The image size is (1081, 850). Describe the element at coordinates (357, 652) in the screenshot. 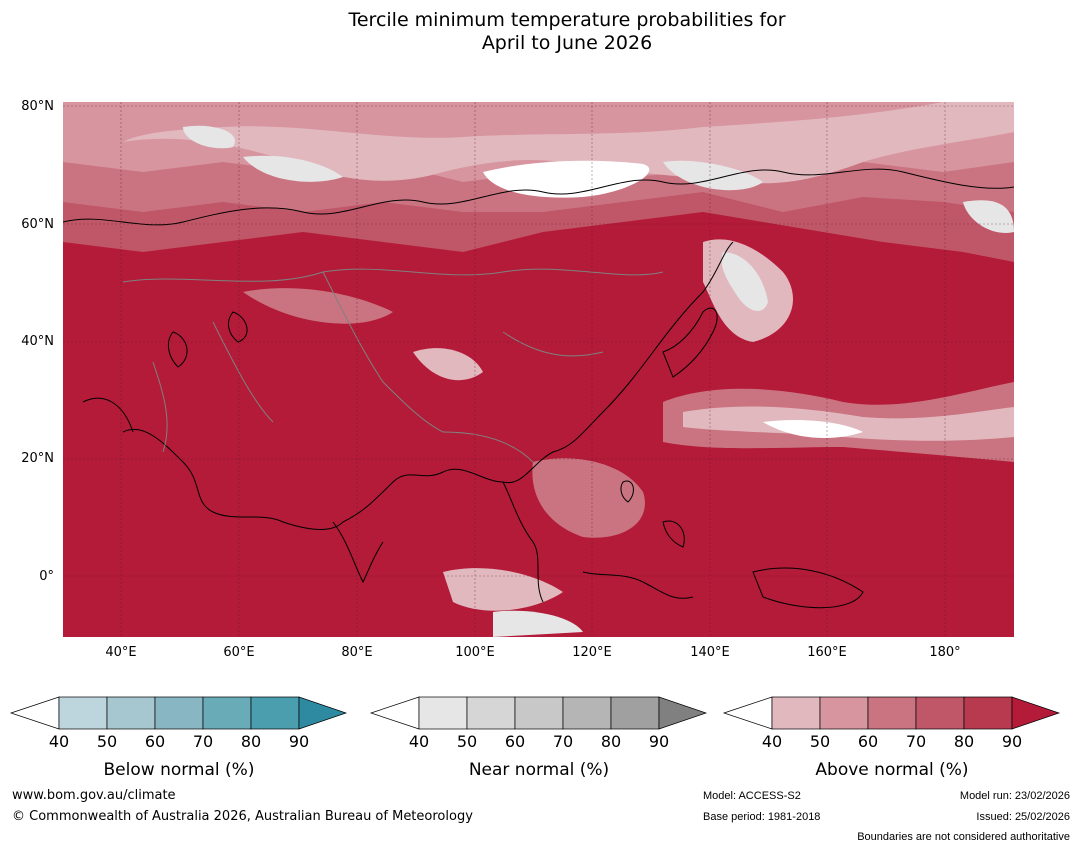

I see `lon-label-80e: 80°E` at that location.